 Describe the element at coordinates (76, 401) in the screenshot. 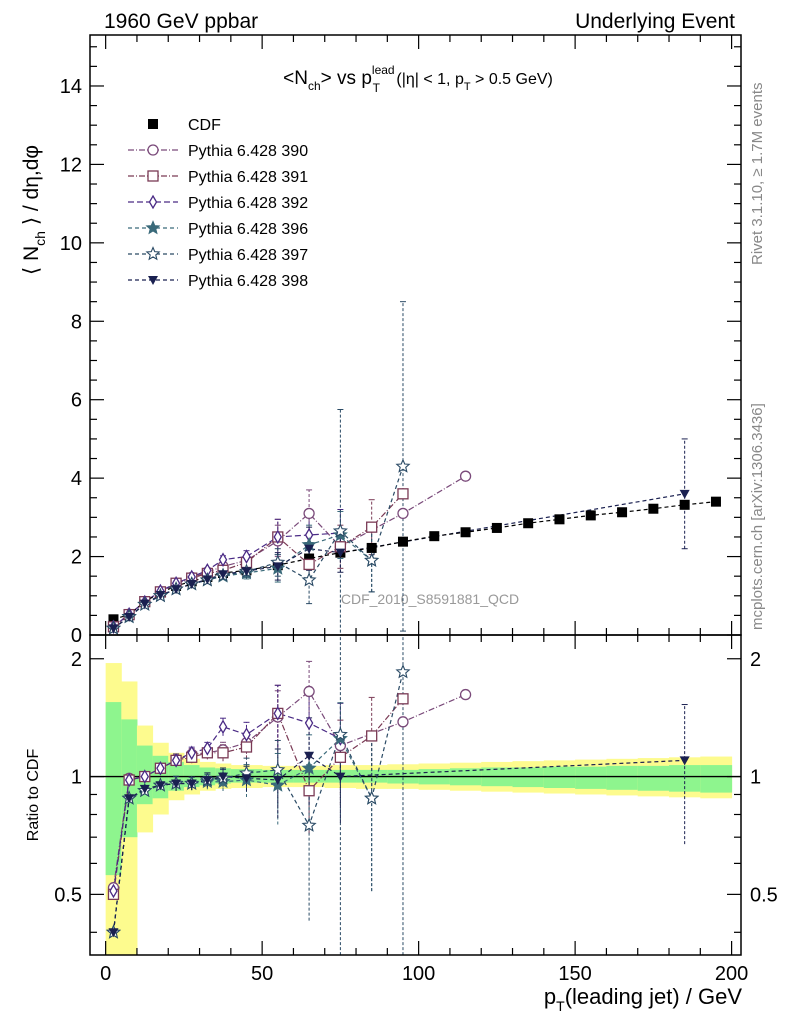

I see `tick-label: 6` at that location.